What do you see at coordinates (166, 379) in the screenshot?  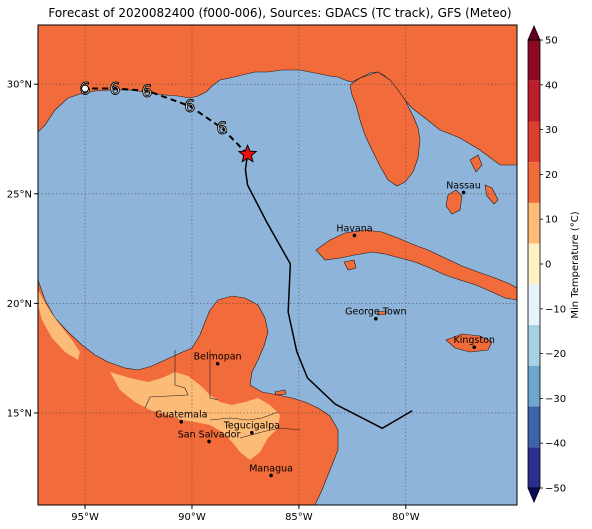 I see `border-mx-gt` at bounding box center [166, 379].